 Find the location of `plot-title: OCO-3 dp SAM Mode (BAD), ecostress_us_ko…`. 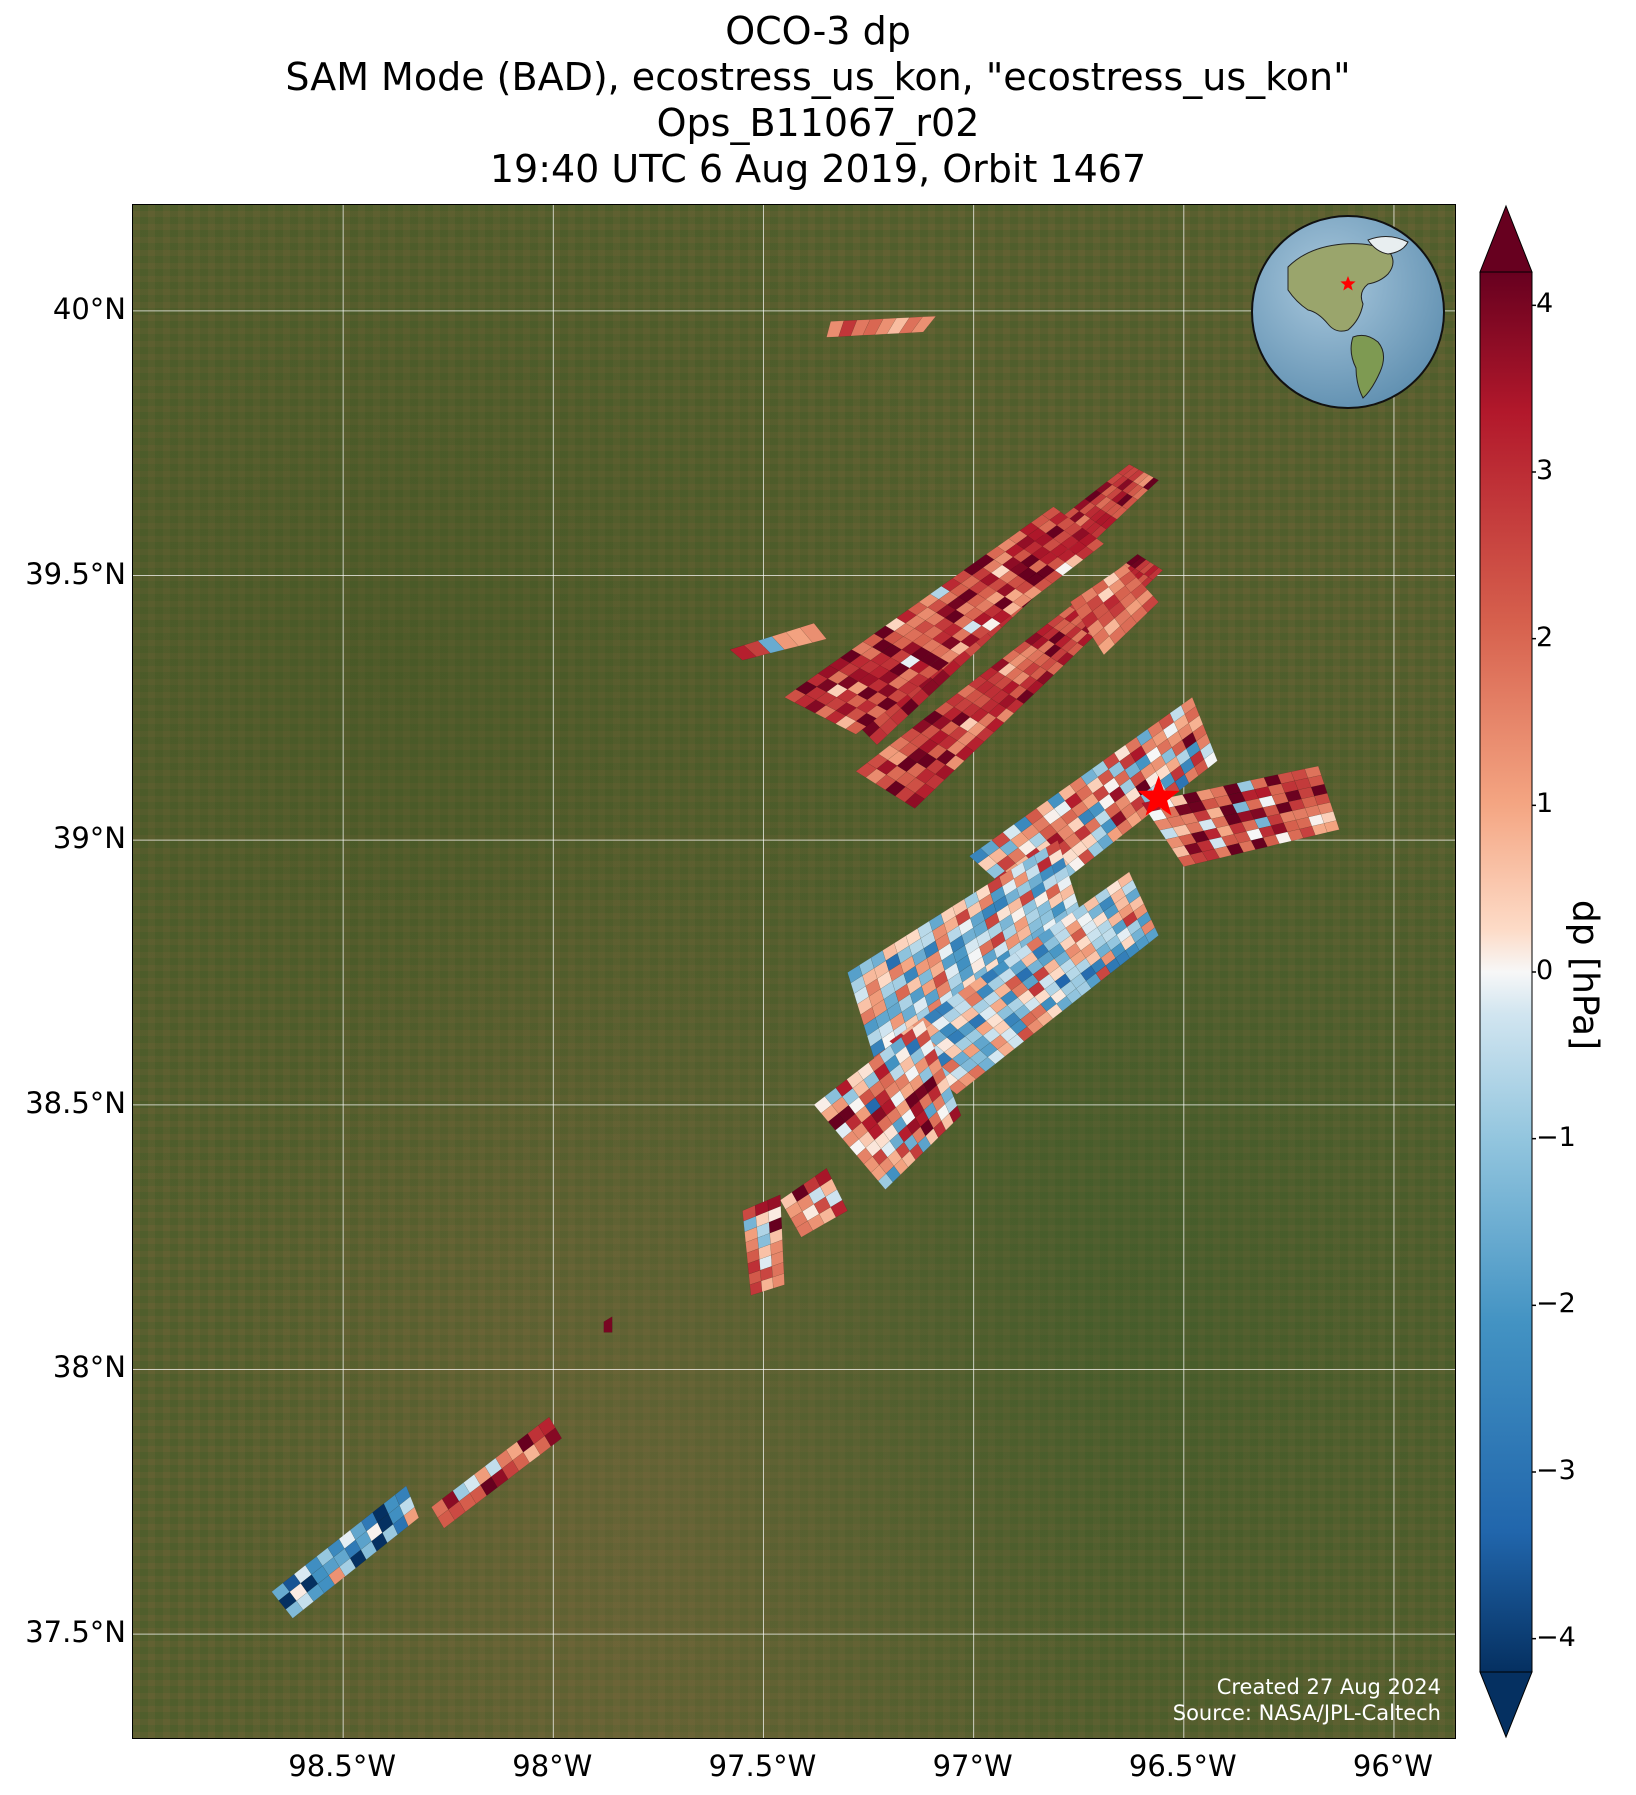

plot-title: OCO-3 dp SAM Mode (BAD), ecostress_us_ko… is located at coordinates (818, 100).